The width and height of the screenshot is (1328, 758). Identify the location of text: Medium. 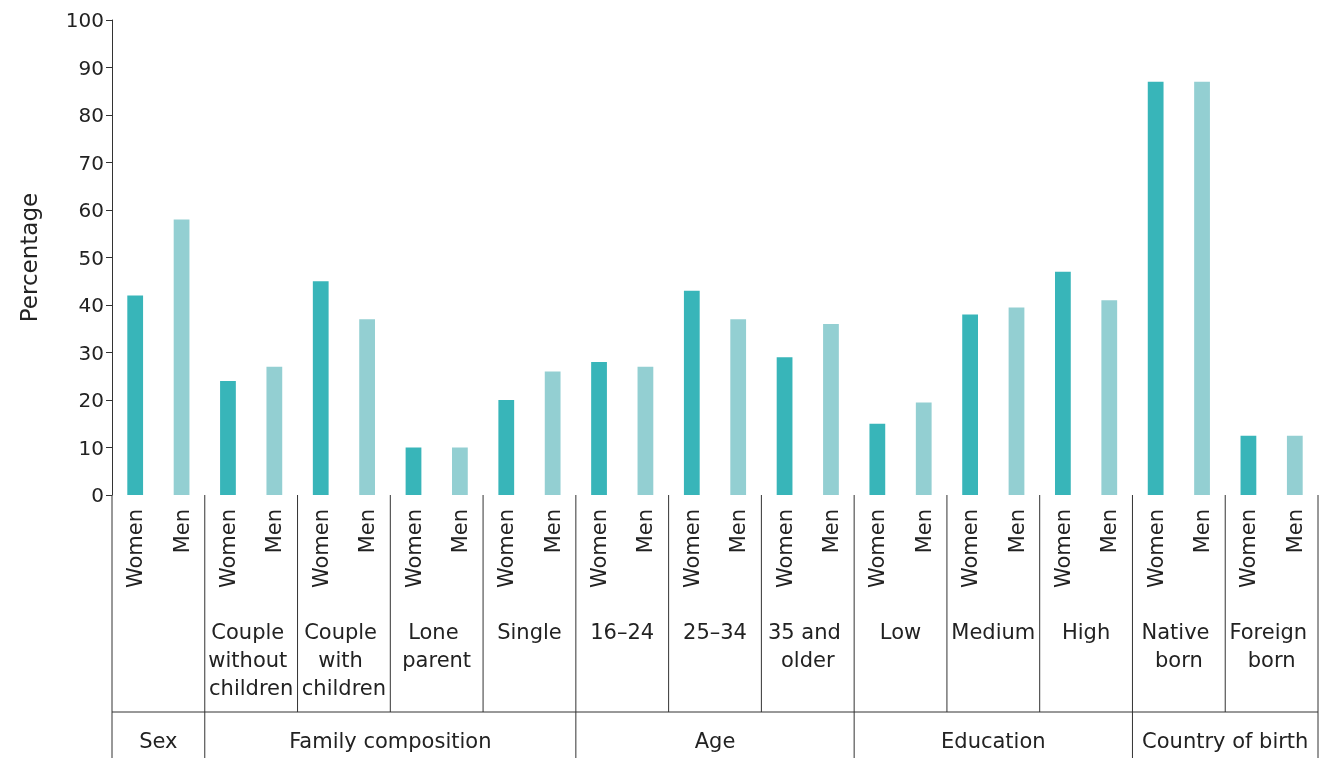
(993, 632).